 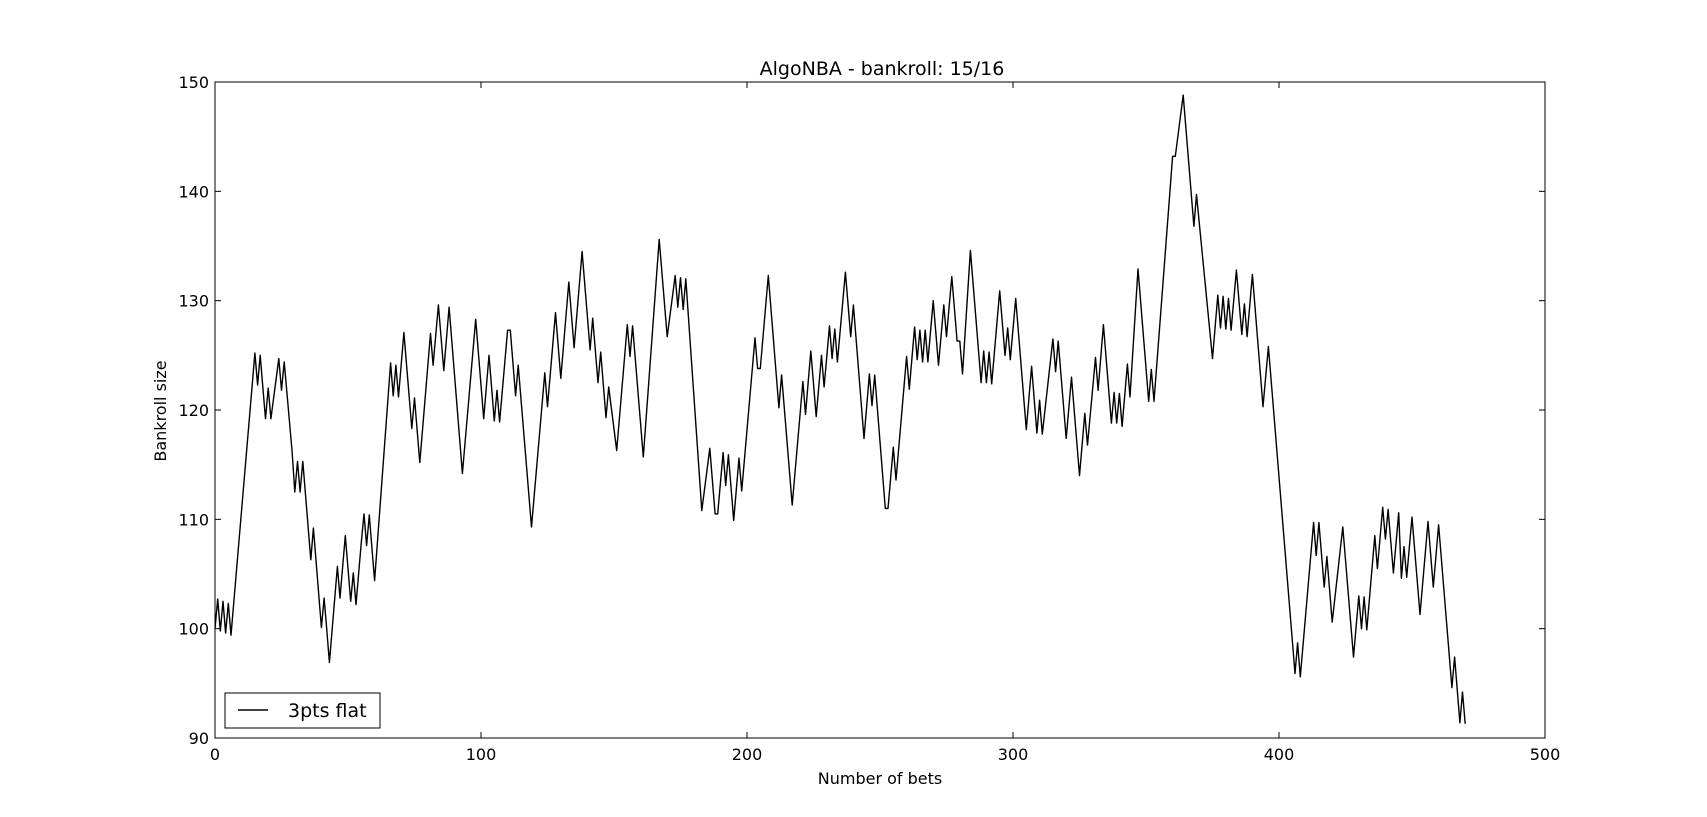 What do you see at coordinates (193, 519) in the screenshot?
I see `y-tick-label: 110` at bounding box center [193, 519].